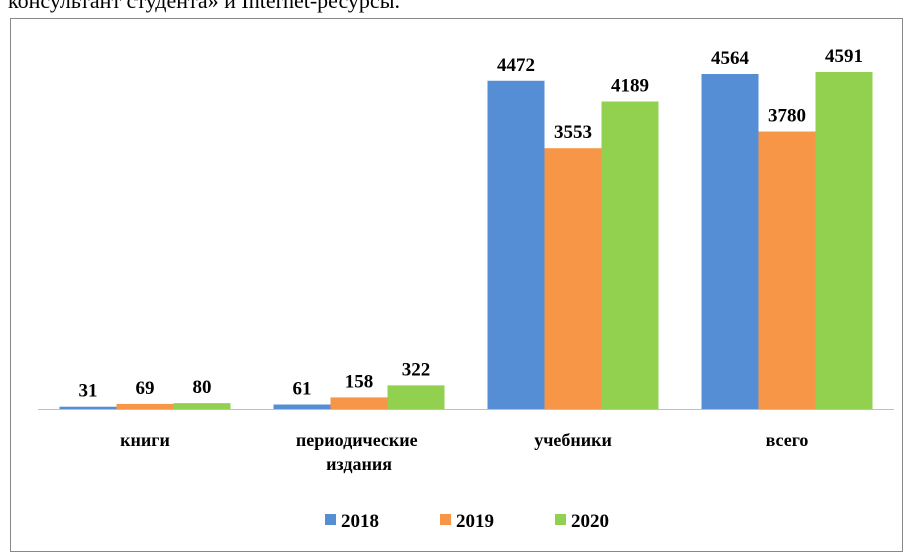 This screenshot has width=904, height=552. I want to click on data-label: 3553, so click(573, 132).